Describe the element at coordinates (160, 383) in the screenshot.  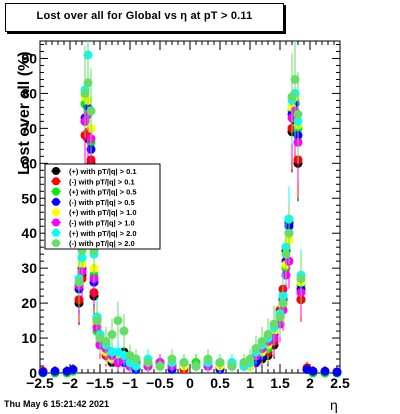
I see `x-tick-label: −0.5` at that location.